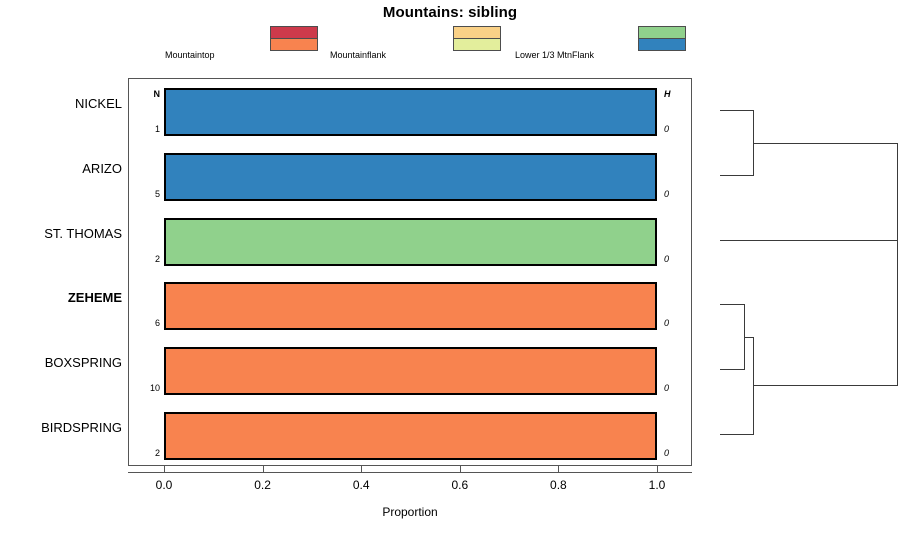 The image size is (900, 540). Describe the element at coordinates (477, 33) in the screenshot. I see `legend-swatch-mountainflank` at that location.